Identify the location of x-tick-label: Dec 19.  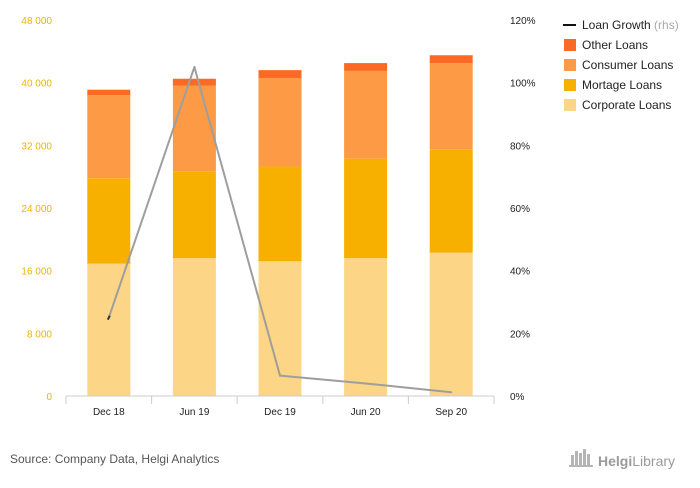
(280, 412).